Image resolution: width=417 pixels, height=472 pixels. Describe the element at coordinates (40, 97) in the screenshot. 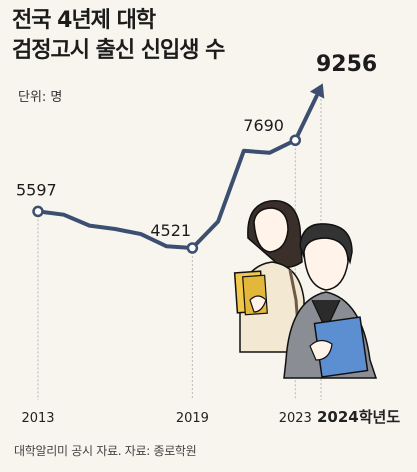

I see `unit-label: 단위: 명` at that location.